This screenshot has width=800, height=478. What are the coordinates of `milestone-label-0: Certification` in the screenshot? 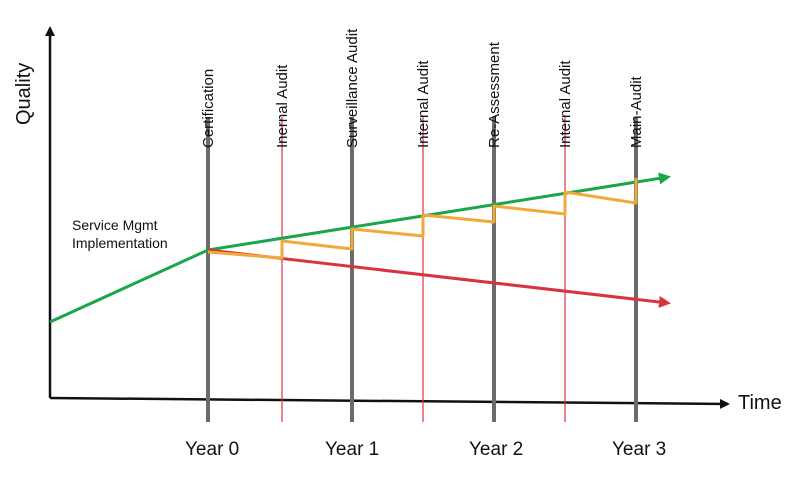 It's located at (208, 108).